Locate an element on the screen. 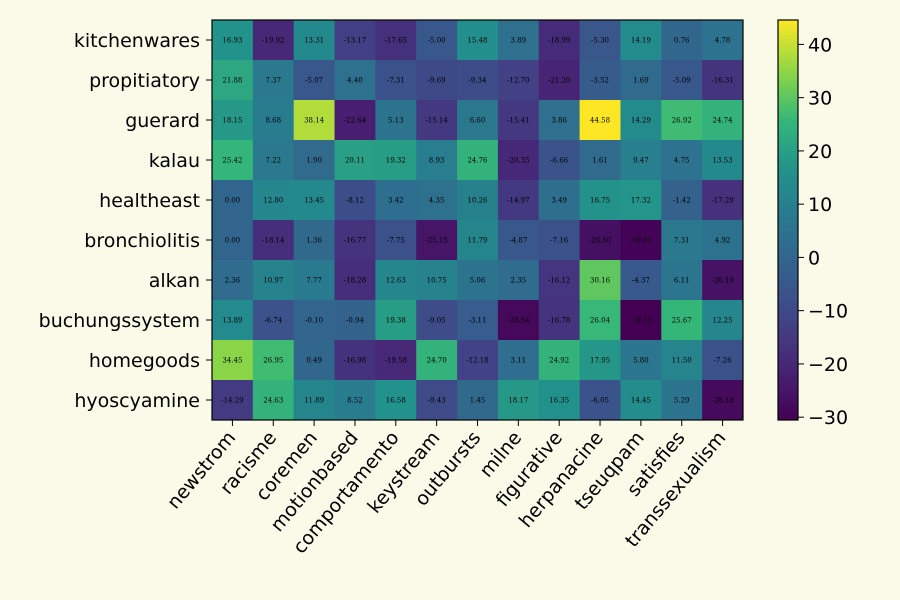 Image resolution: width=900 pixels, height=600 pixels. cell-value-label: -15.14 is located at coordinates (436, 121).